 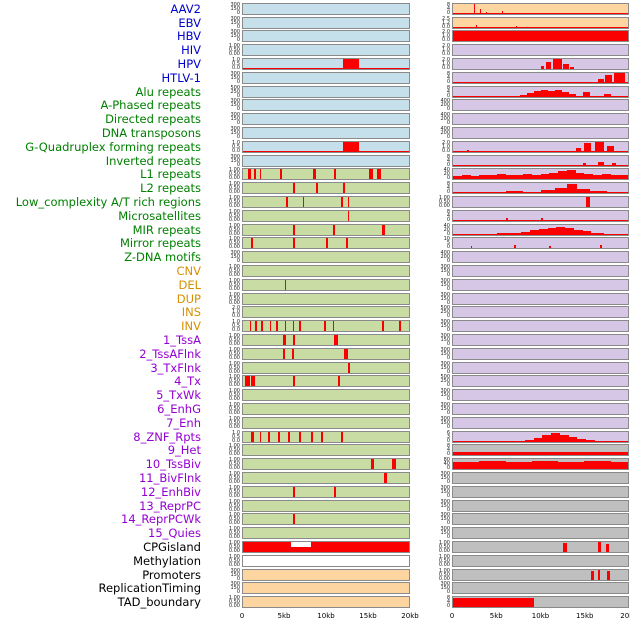 I want to click on track-label: G-Quadruplex forming repeats, so click(x=113, y=146).